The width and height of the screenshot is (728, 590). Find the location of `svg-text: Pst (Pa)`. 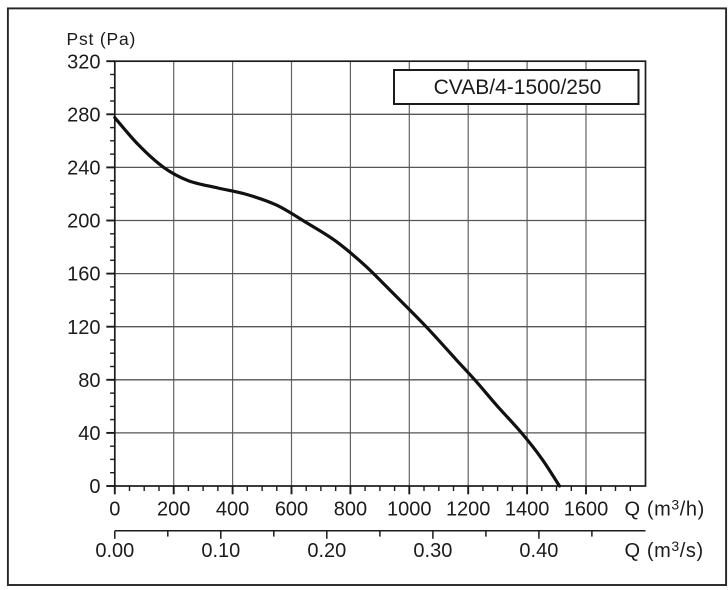

svg-text: Pst (Pa) is located at coordinates (102, 39).